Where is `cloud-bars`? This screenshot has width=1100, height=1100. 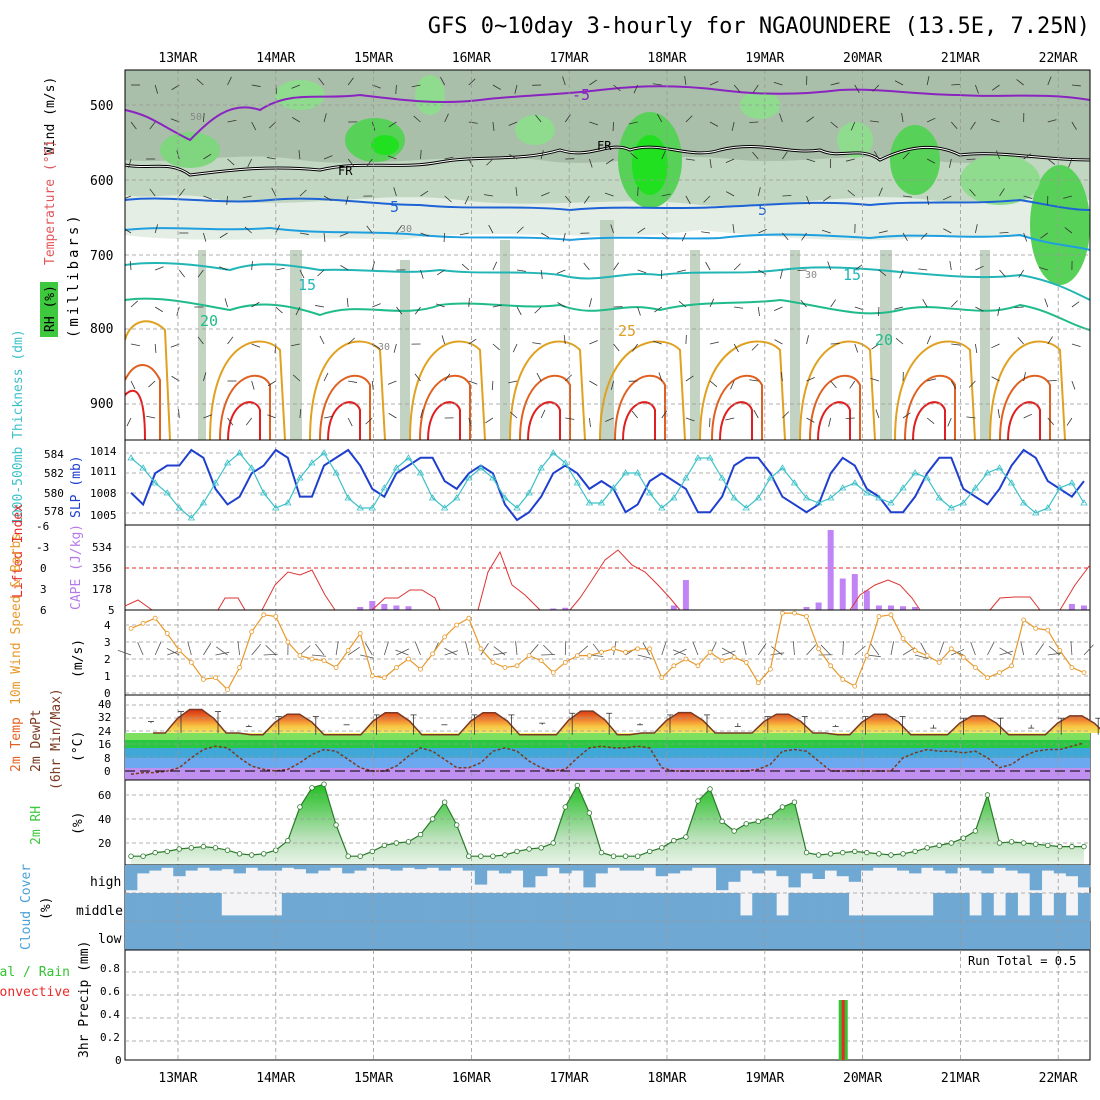 cloud-bars is located at coordinates (608, 907).